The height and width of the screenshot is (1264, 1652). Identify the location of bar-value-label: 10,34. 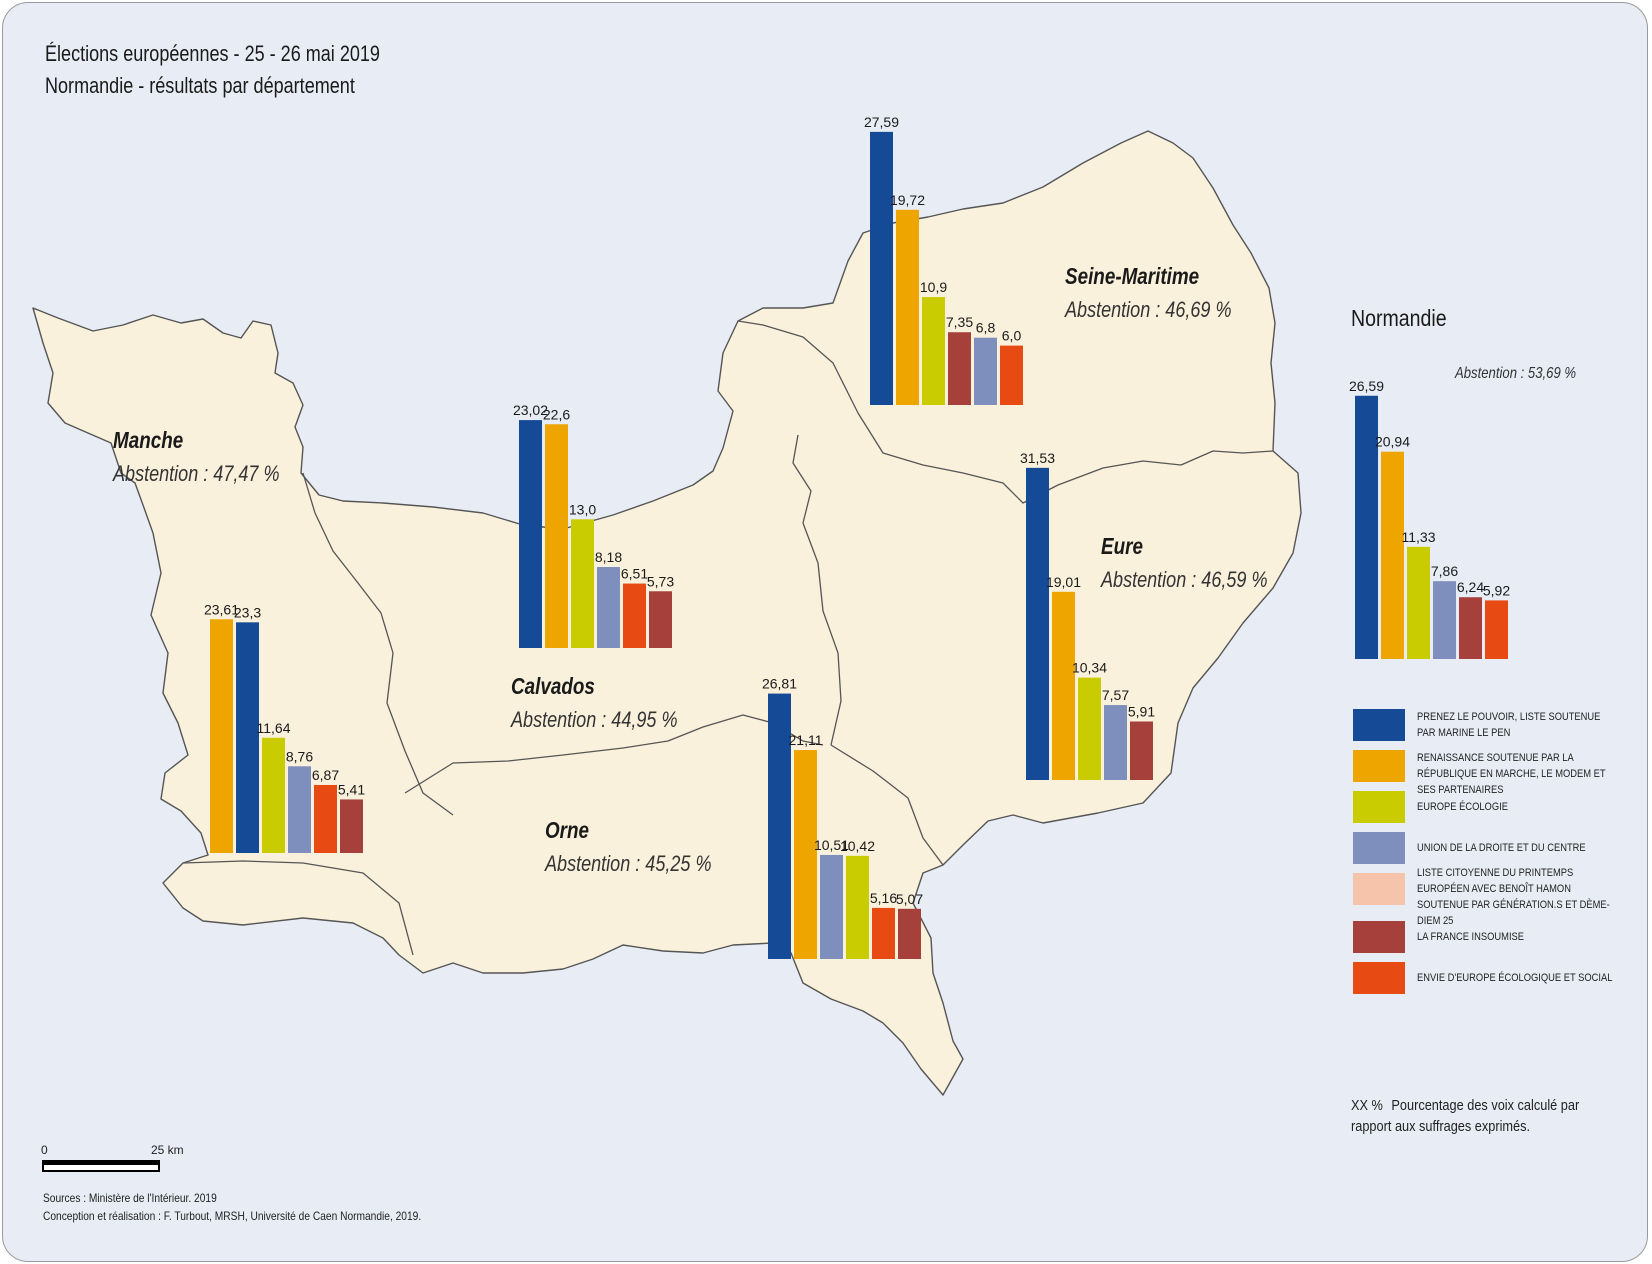
(1089, 668).